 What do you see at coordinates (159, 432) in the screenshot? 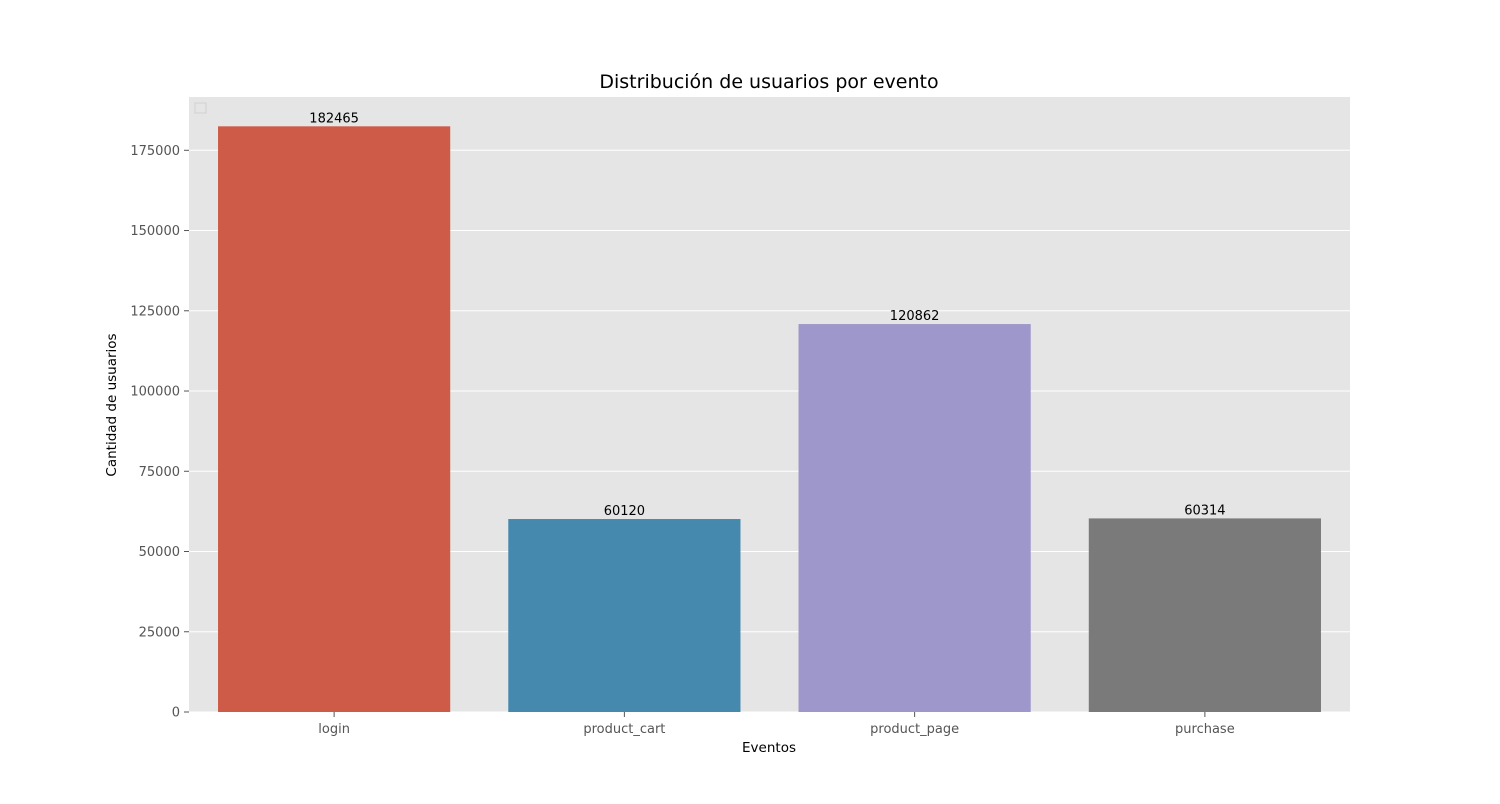
I see `y-axis: 0 25000 50000 75000 100000 125000 150000 175000` at bounding box center [159, 432].